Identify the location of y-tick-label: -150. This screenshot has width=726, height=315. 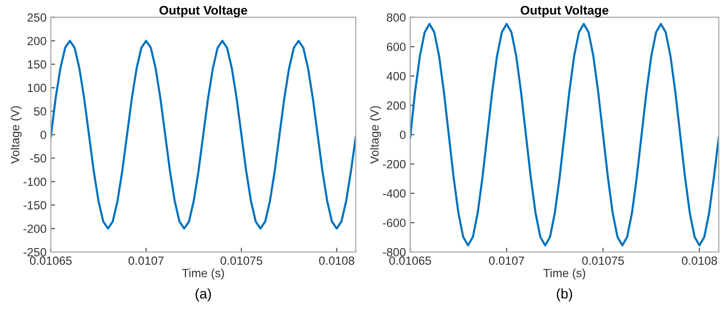
(35, 205).